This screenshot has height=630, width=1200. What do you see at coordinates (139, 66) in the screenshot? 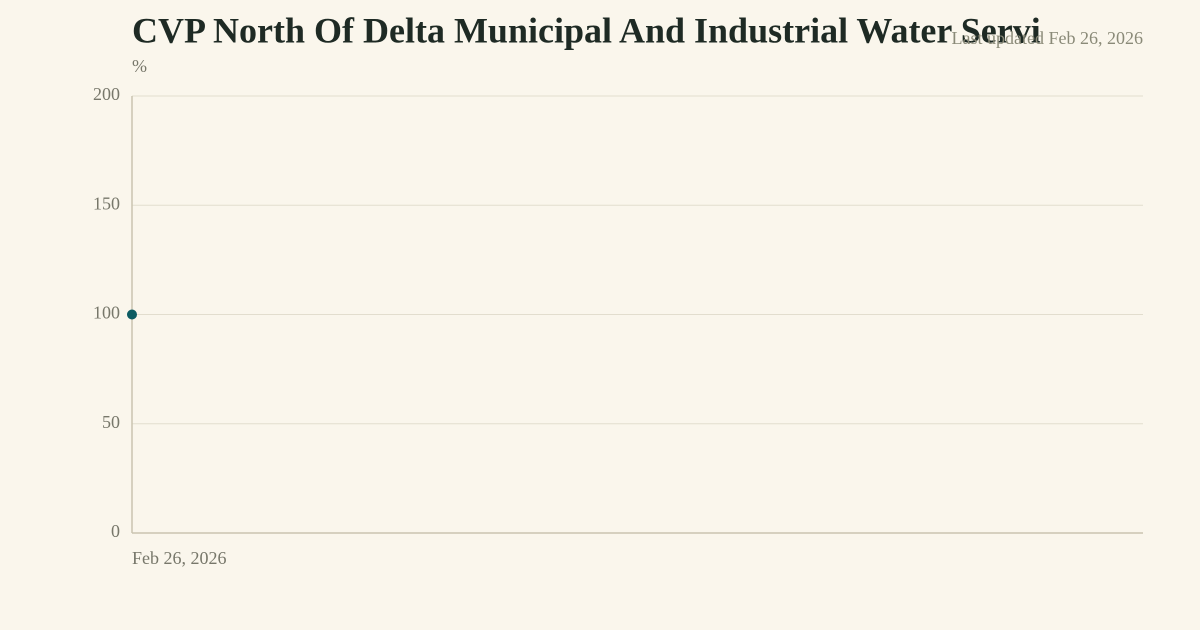
I see `y-axis-label: %` at bounding box center [139, 66].